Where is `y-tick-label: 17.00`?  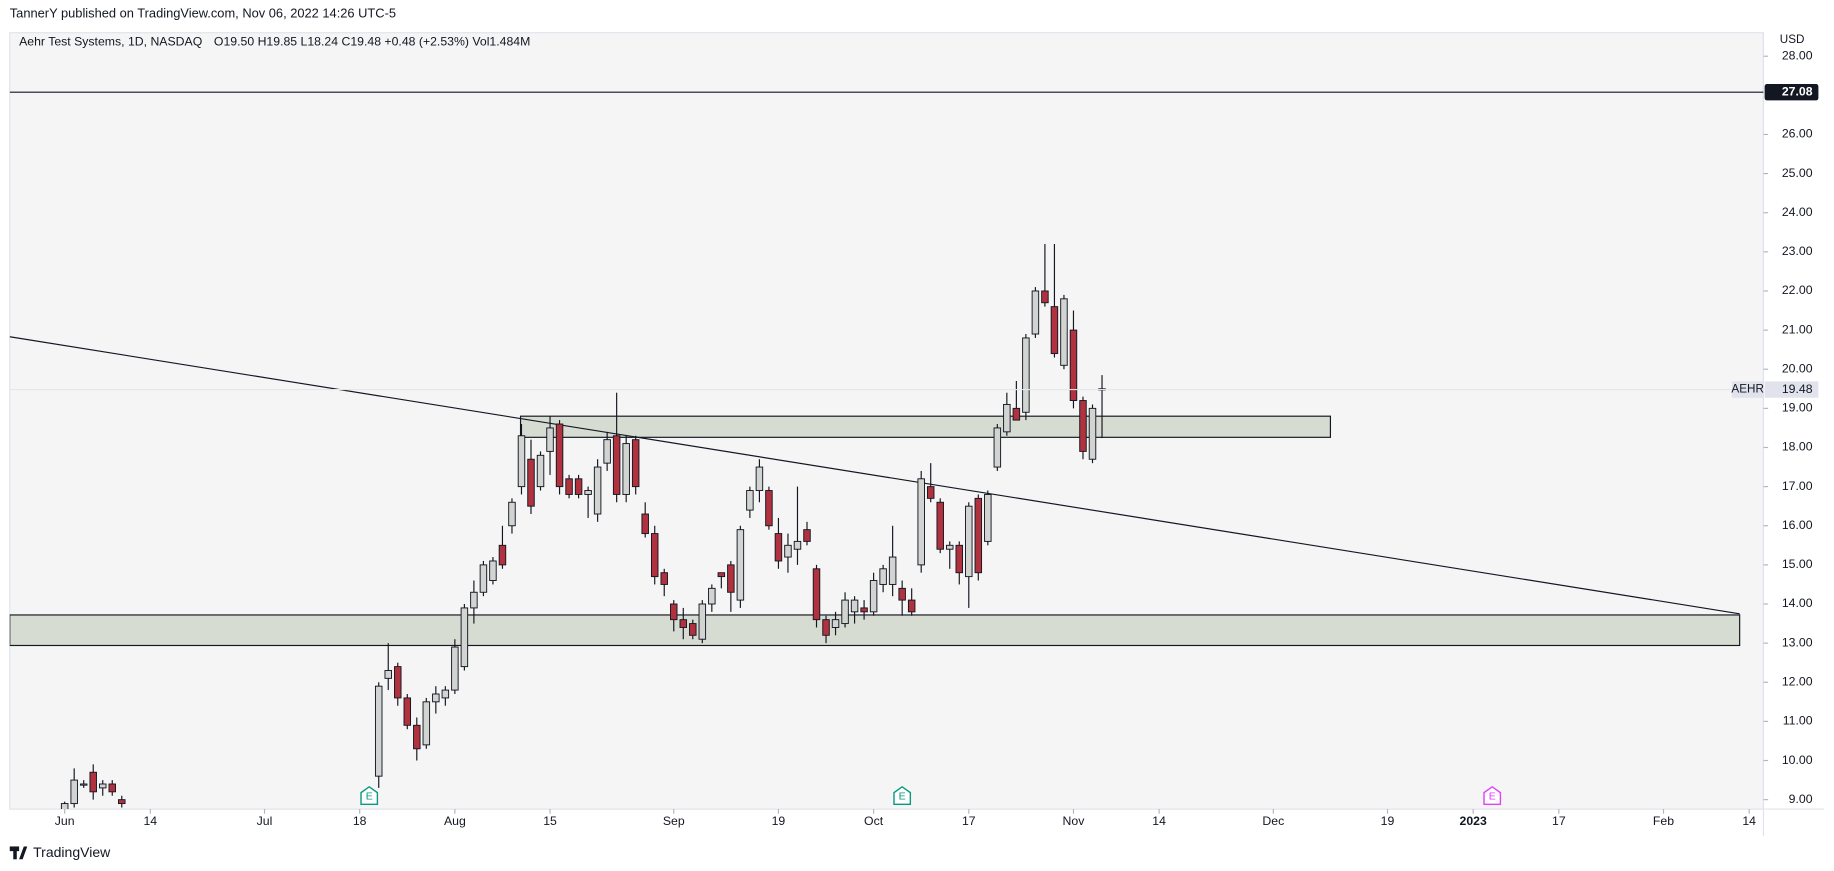 y-tick-label: 17.00 is located at coordinates (1797, 486).